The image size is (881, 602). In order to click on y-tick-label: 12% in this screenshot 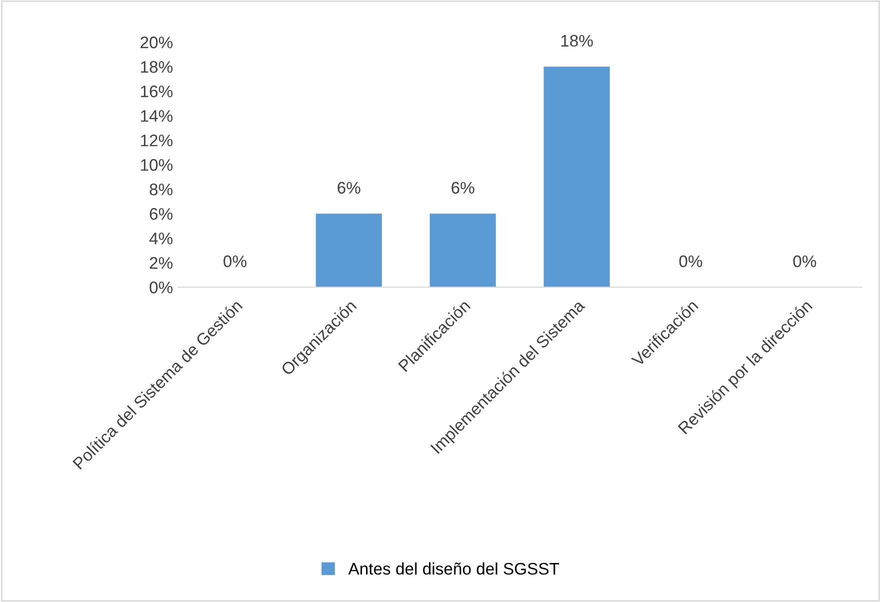, I will do `click(157, 140)`.